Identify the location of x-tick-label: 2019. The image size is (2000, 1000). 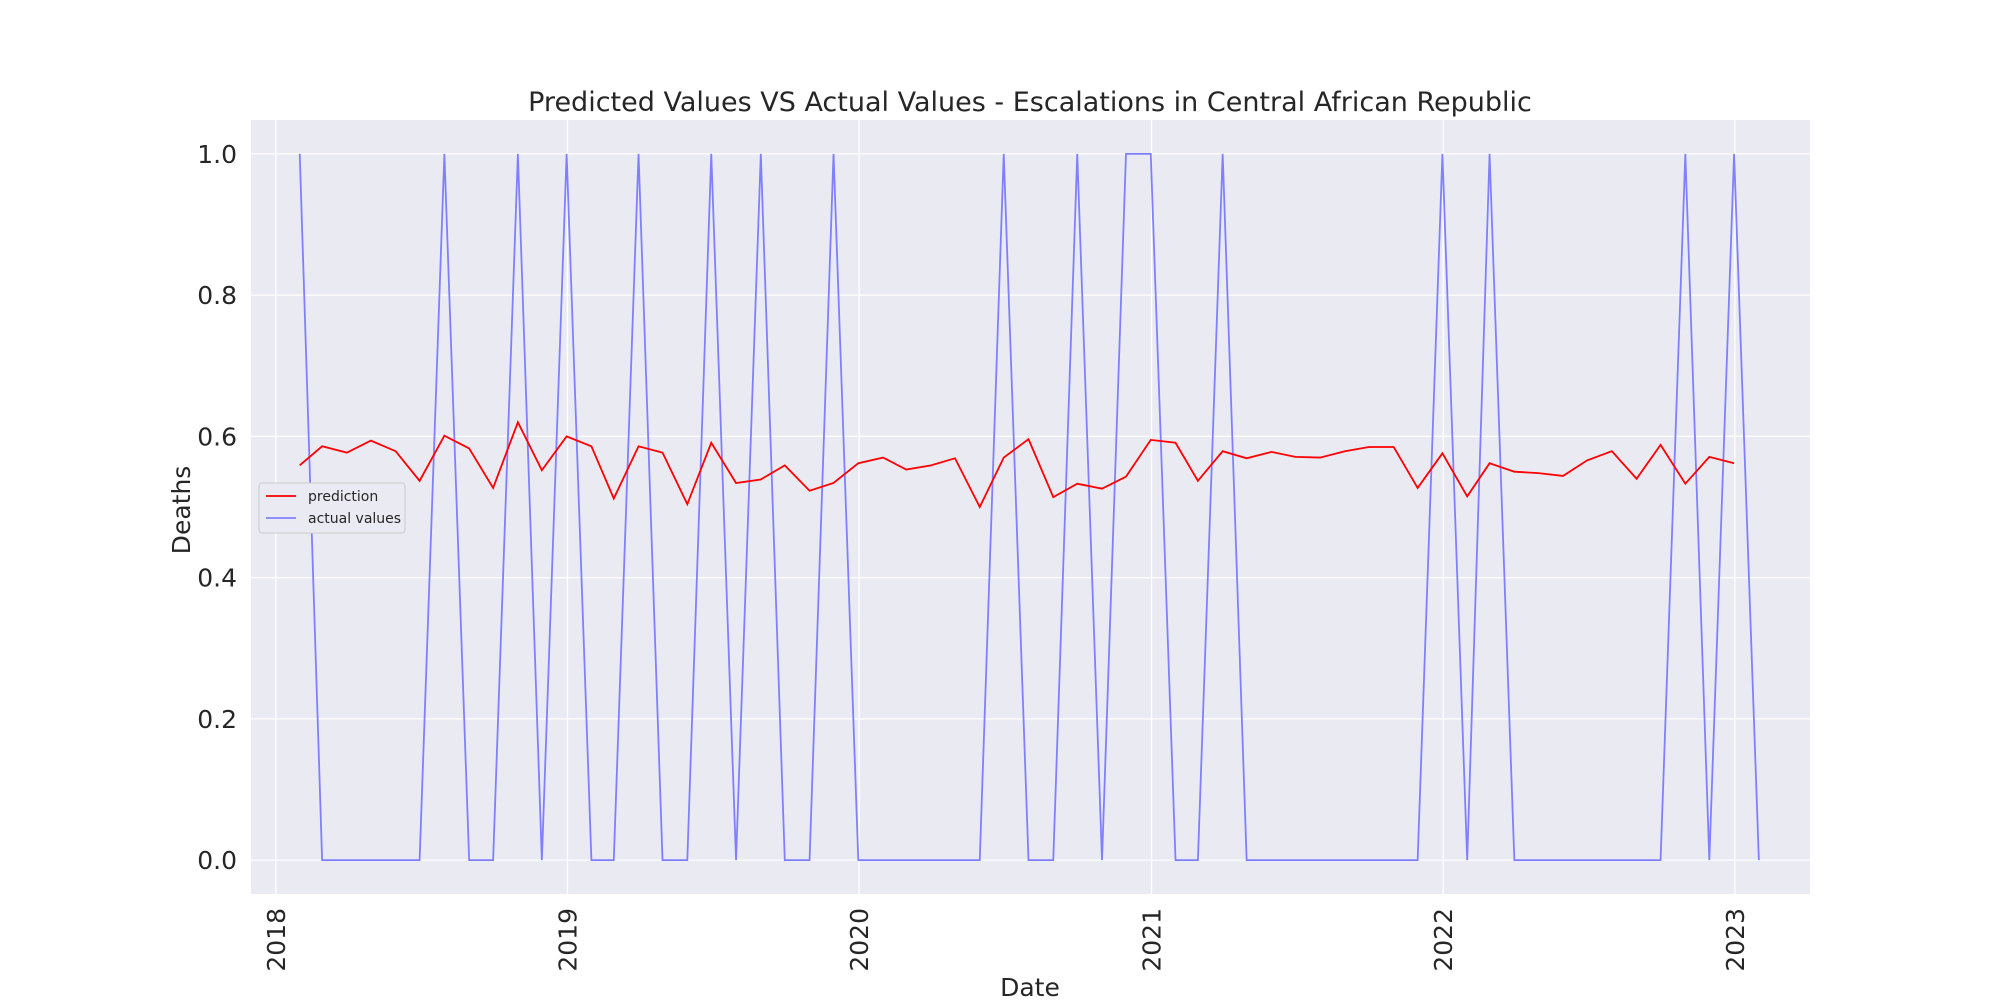
(567, 940).